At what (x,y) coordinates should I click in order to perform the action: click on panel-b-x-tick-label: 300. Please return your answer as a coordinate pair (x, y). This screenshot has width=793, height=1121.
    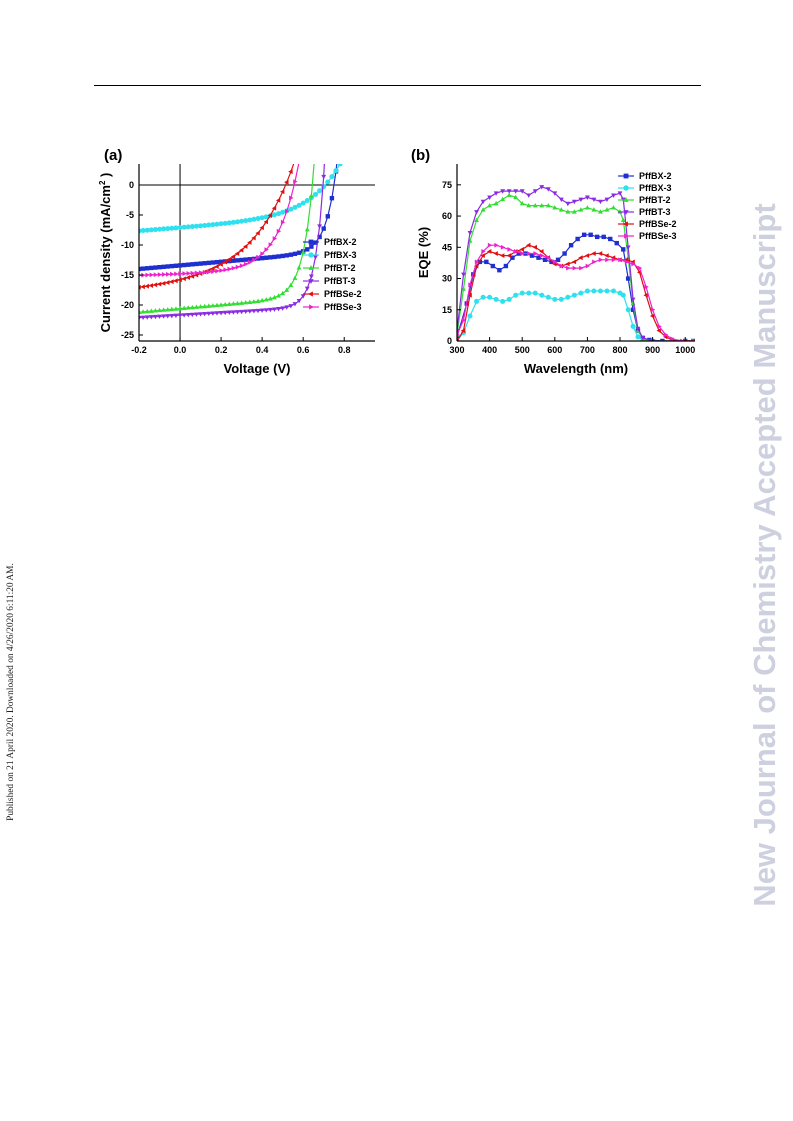
    Looking at the image, I should click on (456, 350).